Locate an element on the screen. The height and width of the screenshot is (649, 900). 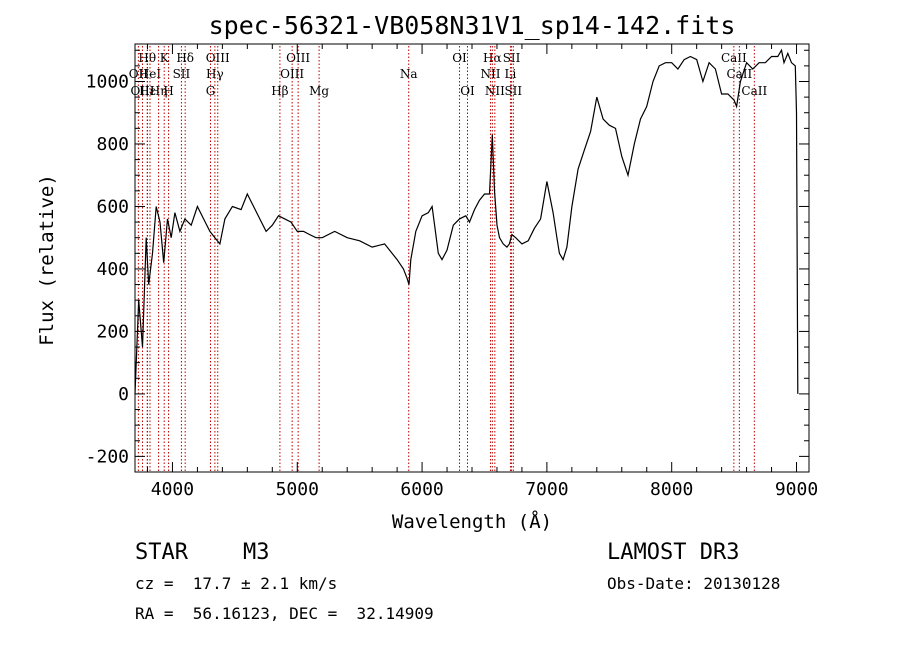
x-tick-label: 4000 is located at coordinates (172, 489).